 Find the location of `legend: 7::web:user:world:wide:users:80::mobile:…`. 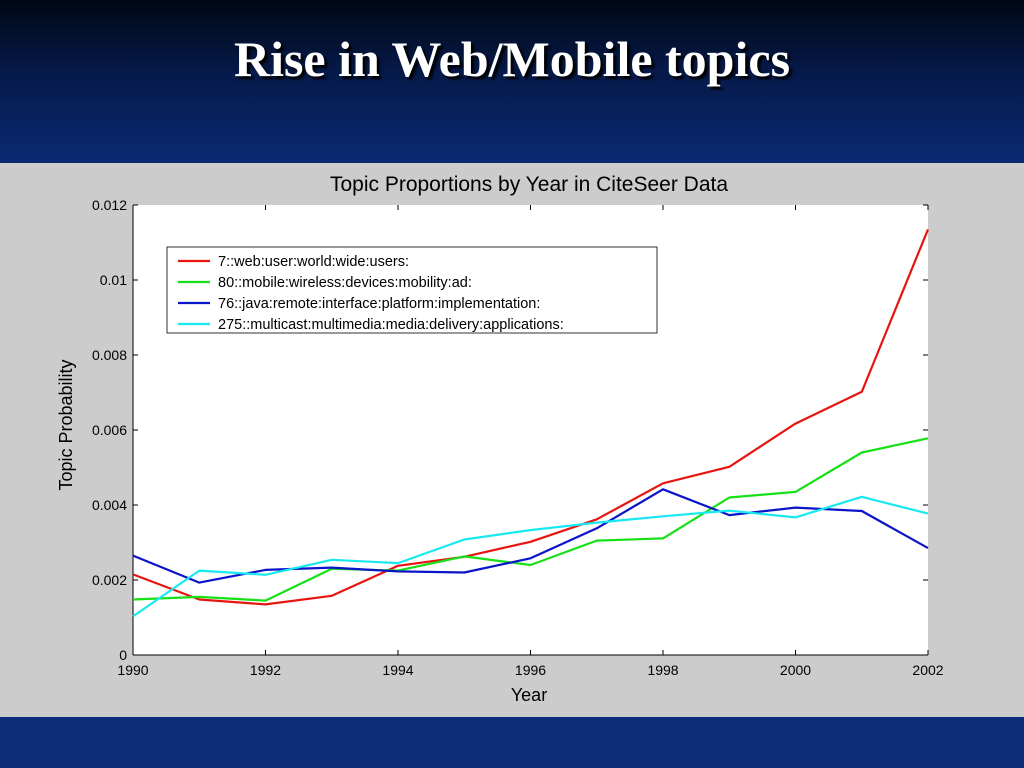

legend: 7::web:user:world:wide:users:80::mobile:… is located at coordinates (412, 290).